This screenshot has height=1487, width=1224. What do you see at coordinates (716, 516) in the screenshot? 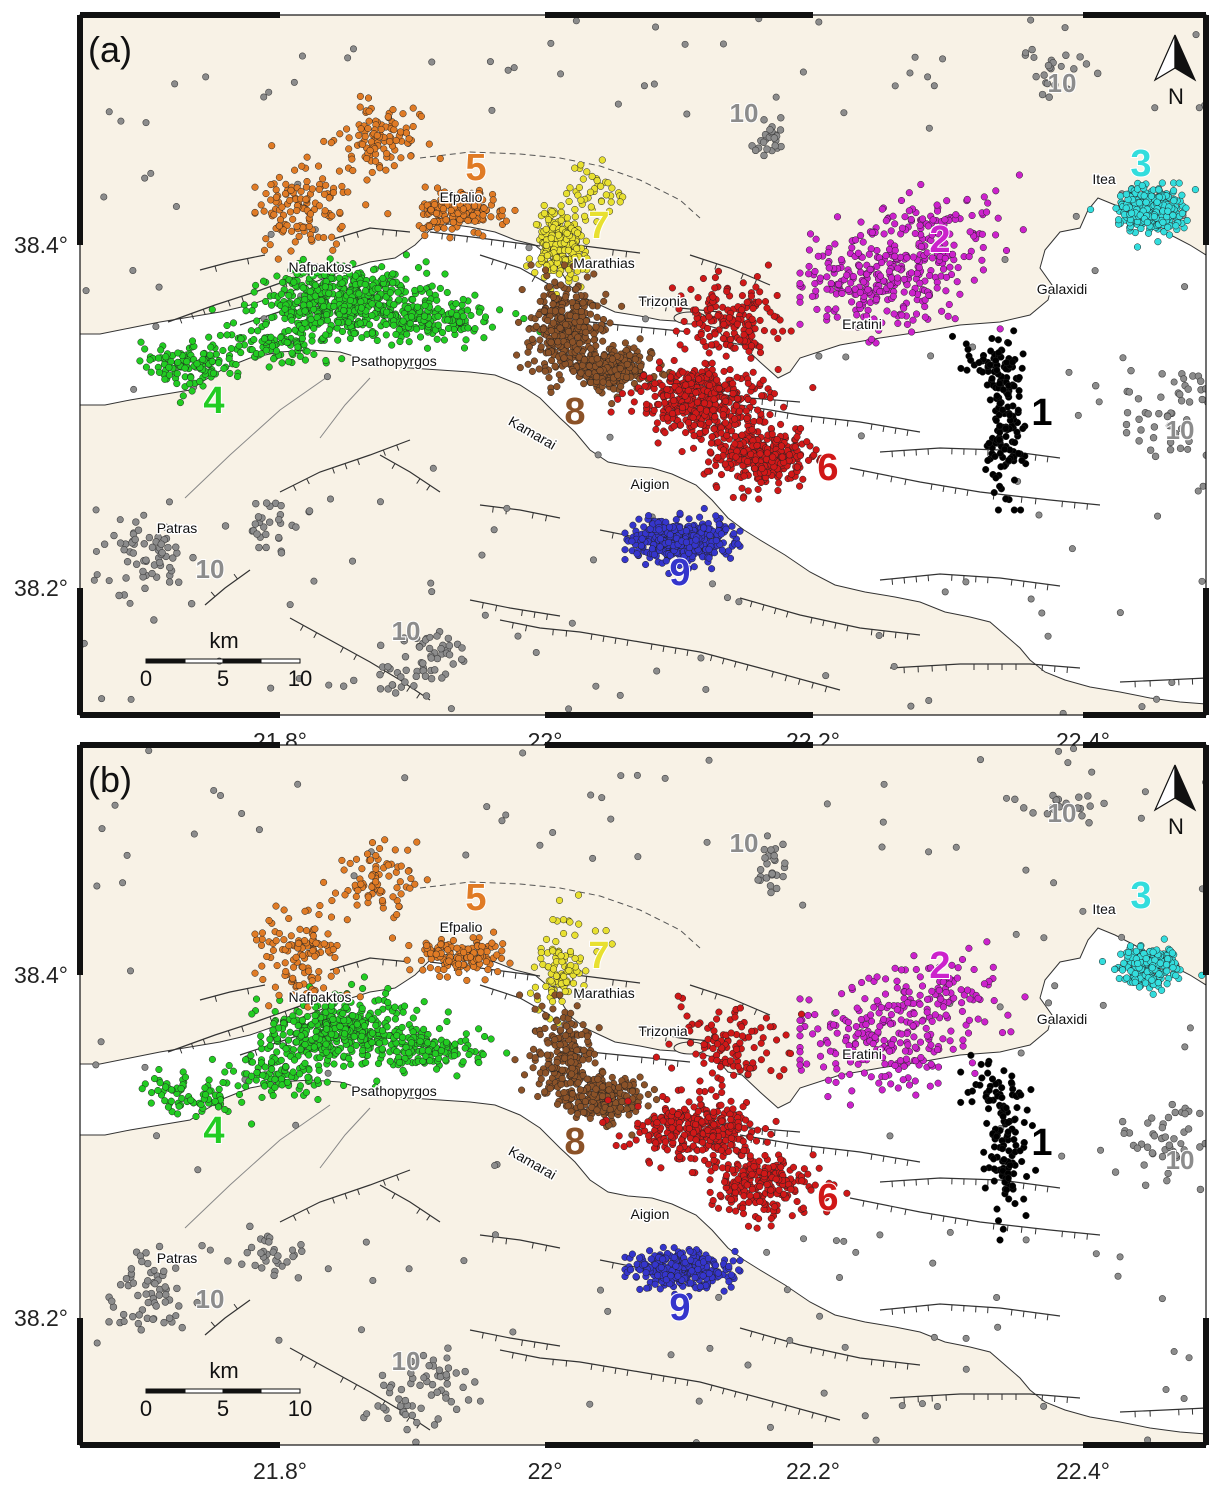
I see `cluster-9-event` at bounding box center [716, 516].